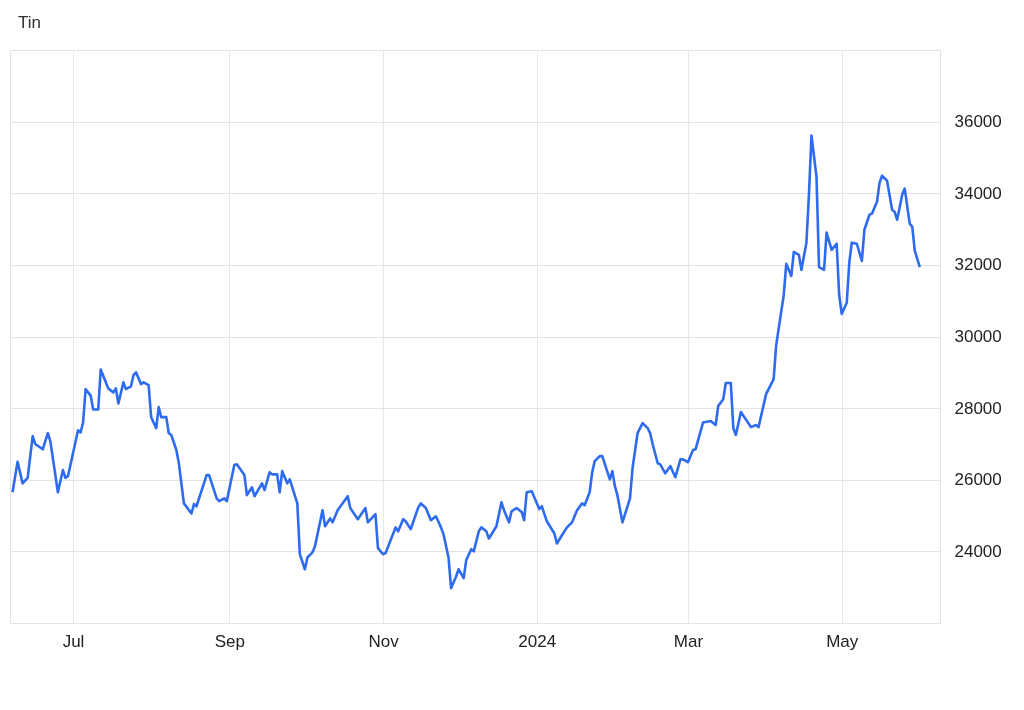 This screenshot has width=1024, height=710. Describe the element at coordinates (978, 265) in the screenshot. I see `y-tick-label: 32000` at that location.